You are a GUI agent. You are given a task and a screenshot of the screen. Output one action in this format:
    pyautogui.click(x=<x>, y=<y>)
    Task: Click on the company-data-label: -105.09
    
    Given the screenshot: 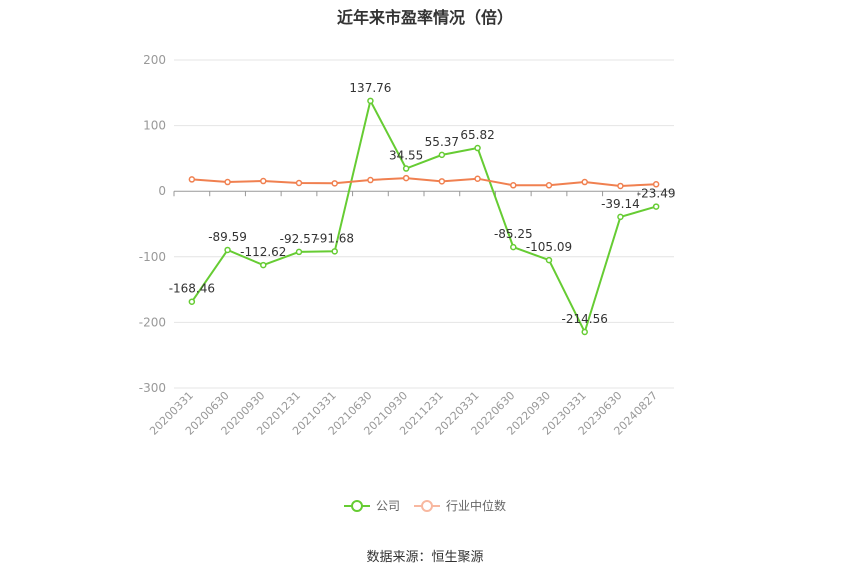 What is the action you would take?
    pyautogui.click(x=549, y=247)
    